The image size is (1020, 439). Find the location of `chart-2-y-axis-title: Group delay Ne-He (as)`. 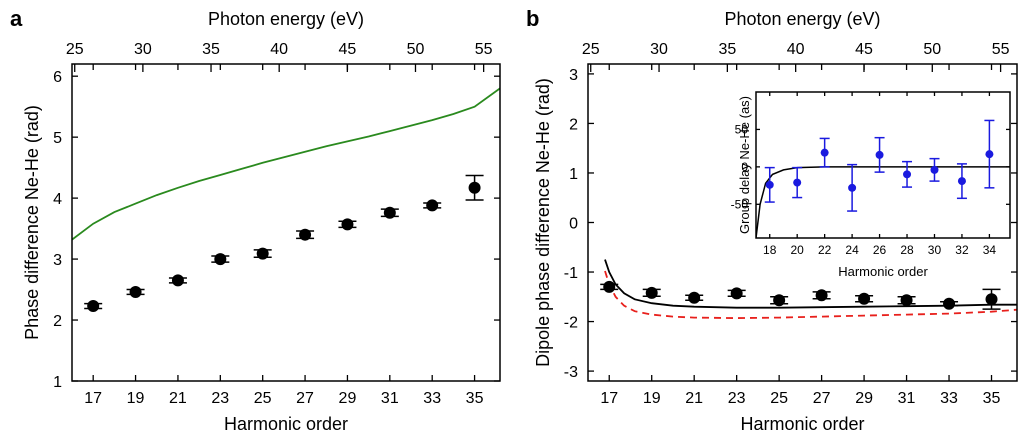

chart-2-y-axis-title: Group delay Ne-He (as) is located at coordinates (744, 165).